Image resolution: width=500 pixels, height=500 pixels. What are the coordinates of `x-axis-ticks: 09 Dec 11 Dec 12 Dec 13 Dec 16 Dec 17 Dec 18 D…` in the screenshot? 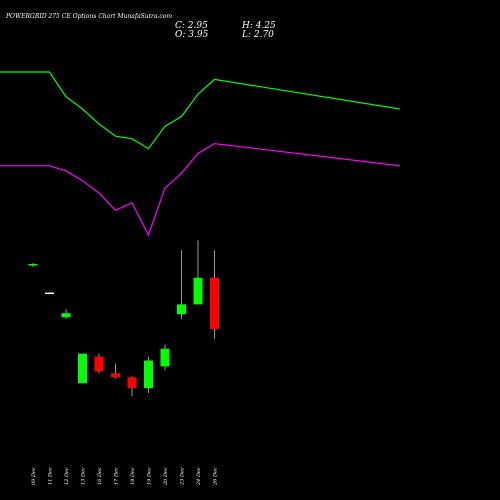 It's located at (125, 476).